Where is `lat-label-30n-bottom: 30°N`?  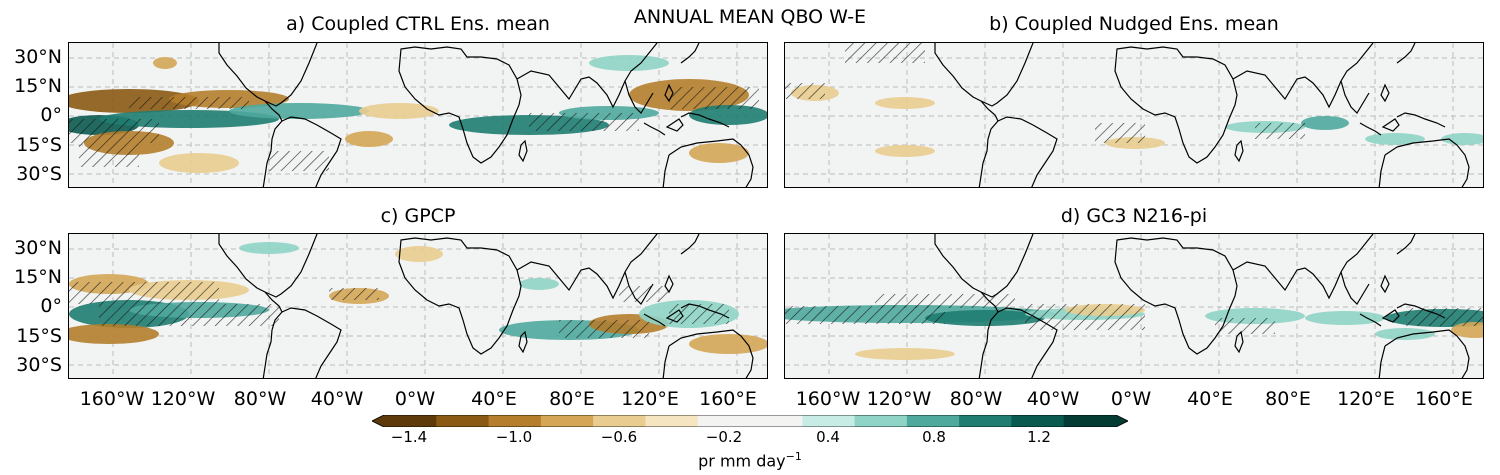 lat-label-30n-bottom: 30°N is located at coordinates (38, 248).